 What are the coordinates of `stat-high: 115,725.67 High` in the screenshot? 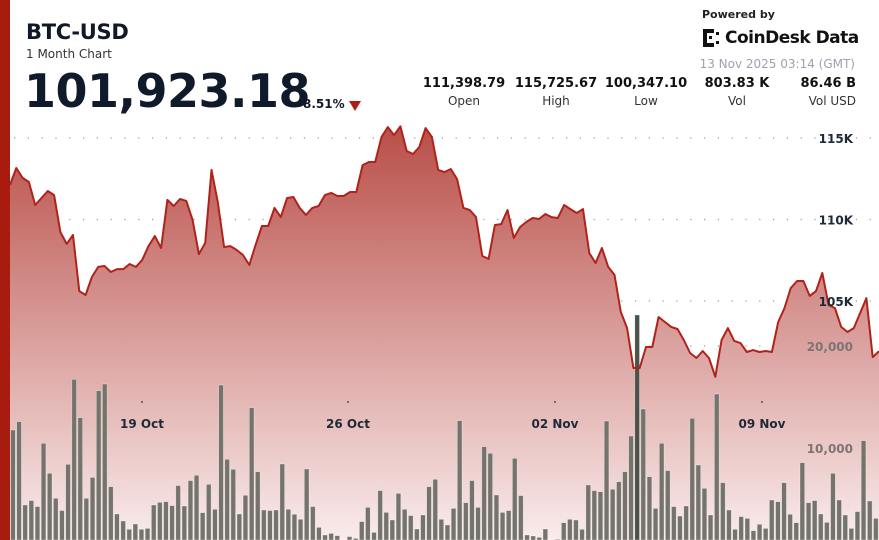 It's located at (556, 92).